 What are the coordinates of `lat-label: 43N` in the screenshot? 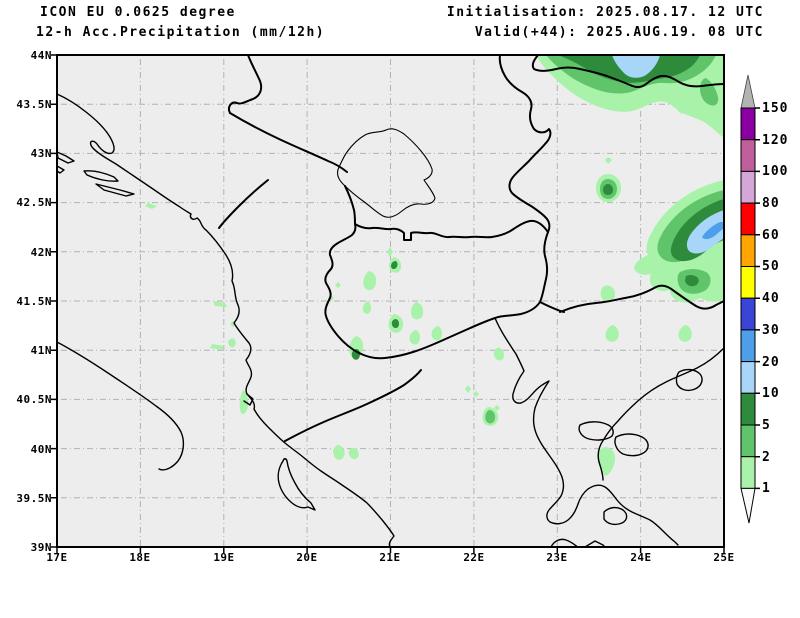 It's located at (41, 153).